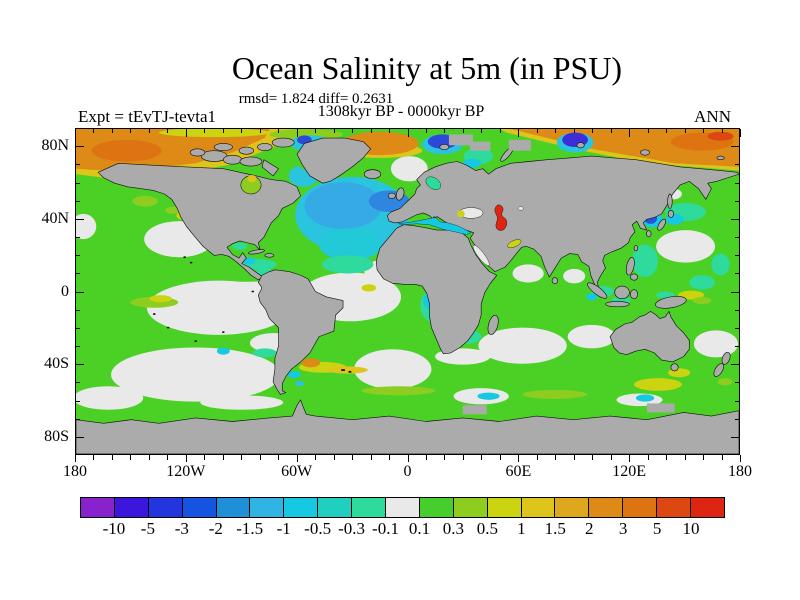 The height and width of the screenshot is (600, 800). What do you see at coordinates (691, 528) in the screenshot?
I see `colorbar-tick-label: 10` at bounding box center [691, 528].